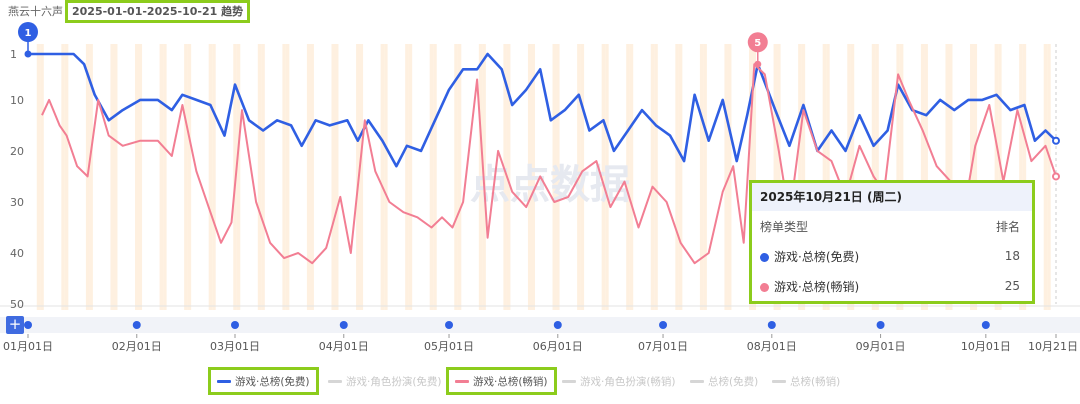 This screenshot has height=404, width=1080. Describe the element at coordinates (892, 226) in the screenshot. I see `tooltip-column-header: 榜单类型 排名` at that location.